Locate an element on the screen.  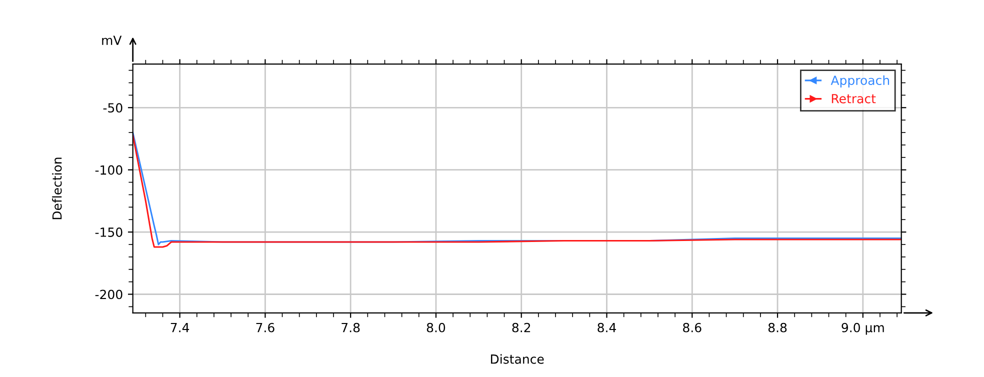
x-tick-label: 8.8 is located at coordinates (777, 327).